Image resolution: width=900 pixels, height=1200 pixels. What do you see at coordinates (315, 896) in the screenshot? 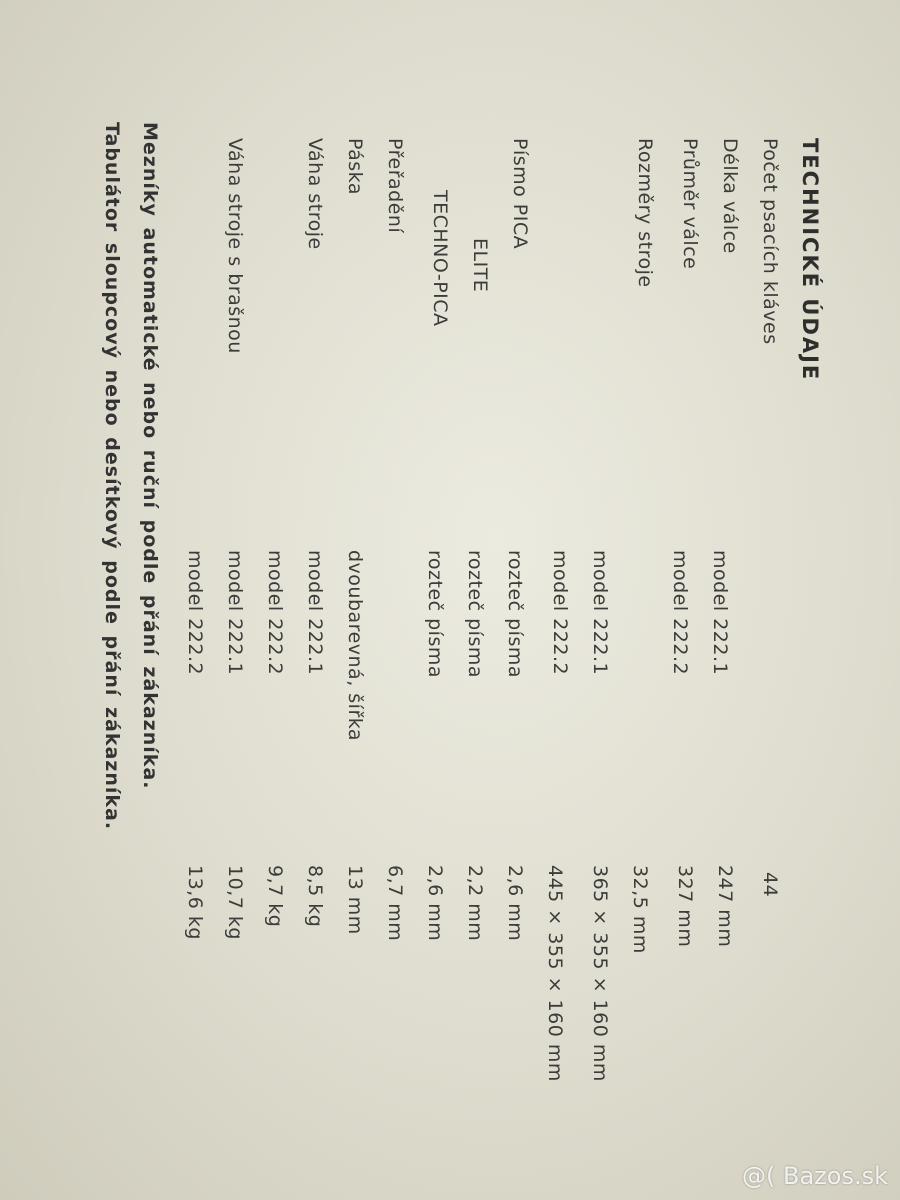
I see `value-weight-1: 8,5 kg` at bounding box center [315, 896].